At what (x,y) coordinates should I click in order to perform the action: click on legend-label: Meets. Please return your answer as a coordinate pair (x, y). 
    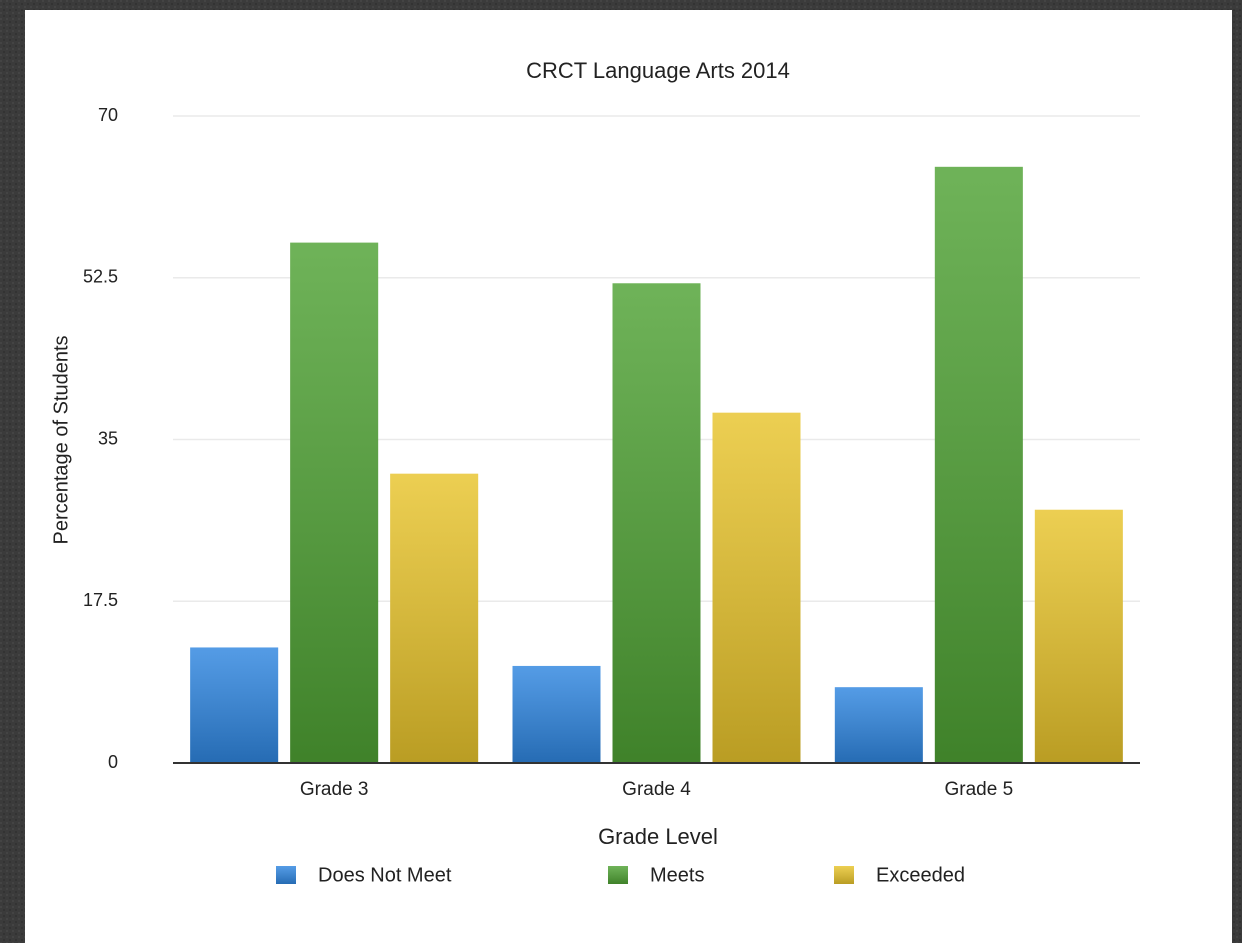
    Looking at the image, I should click on (677, 875).